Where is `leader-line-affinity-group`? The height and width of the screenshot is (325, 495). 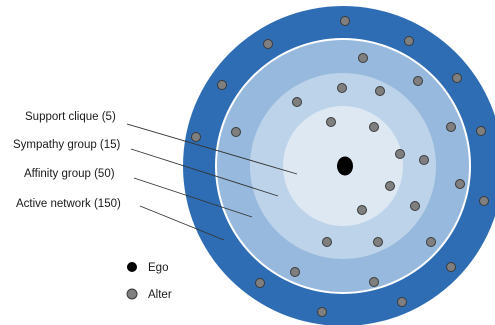
leader-line-affinity-group is located at coordinates (193, 197).